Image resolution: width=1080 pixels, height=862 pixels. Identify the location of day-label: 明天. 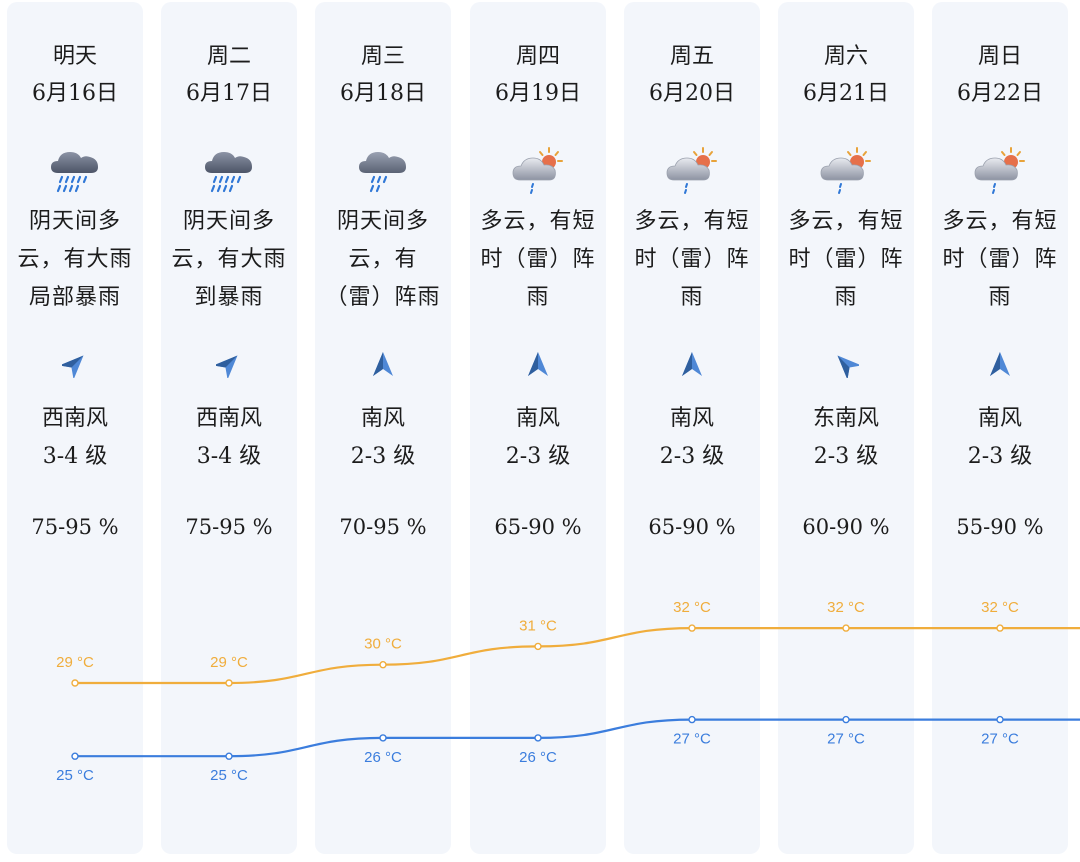
(74, 56).